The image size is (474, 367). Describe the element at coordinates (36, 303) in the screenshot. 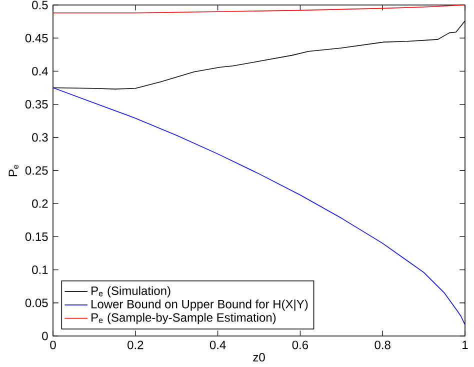

I see `y-tick-label: 0.05` at that location.